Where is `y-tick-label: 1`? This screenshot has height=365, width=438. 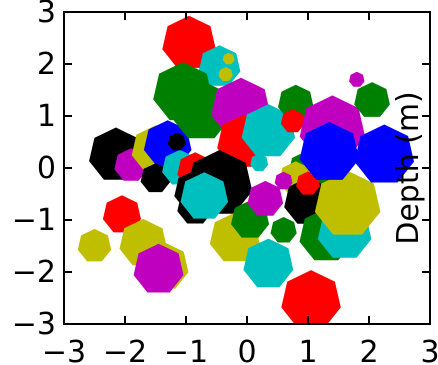
y-tick-label: 1 is located at coordinates (46, 116).